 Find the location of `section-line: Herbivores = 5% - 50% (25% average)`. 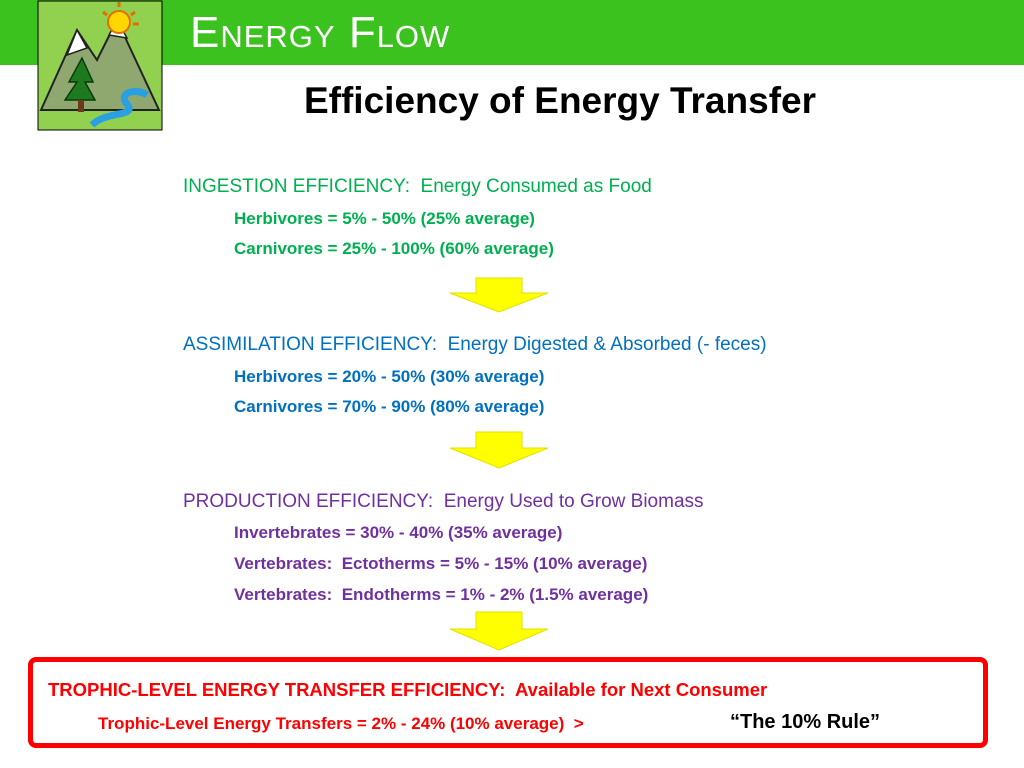

section-line: Herbivores = 5% - 50% (25% average) is located at coordinates (384, 218).